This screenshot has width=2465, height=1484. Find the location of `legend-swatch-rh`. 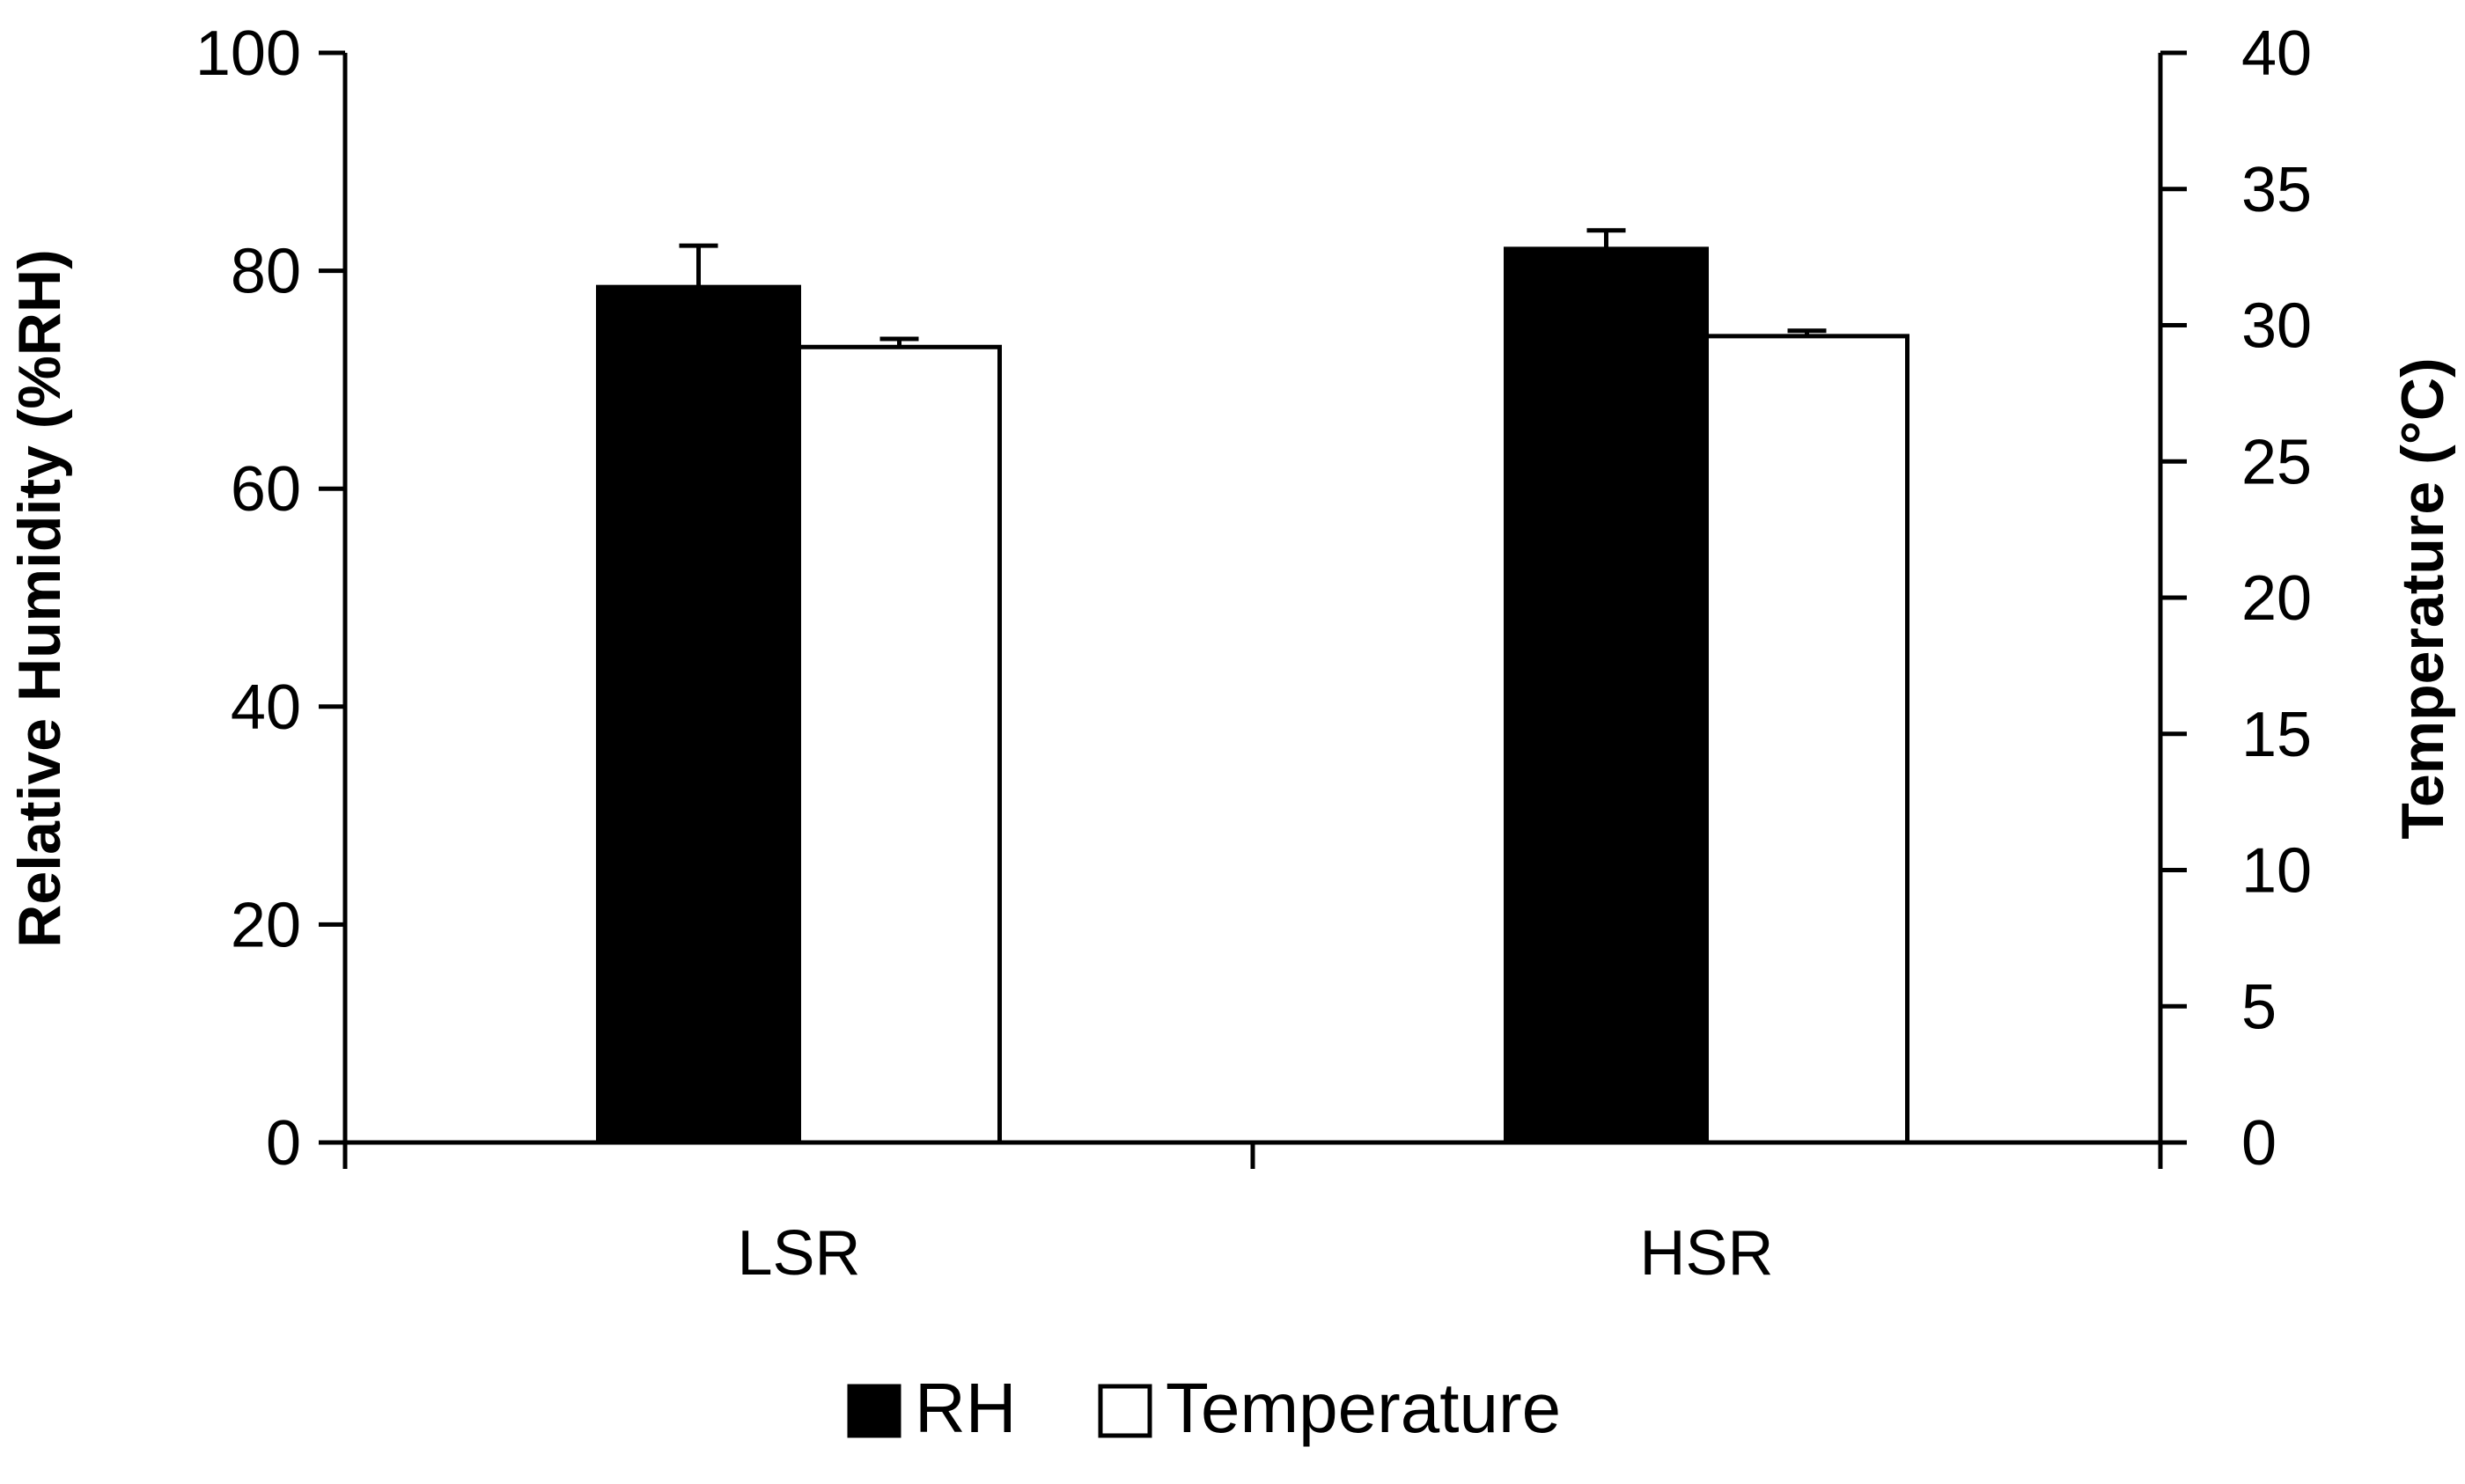

legend-swatch-rh is located at coordinates (874, 1411).